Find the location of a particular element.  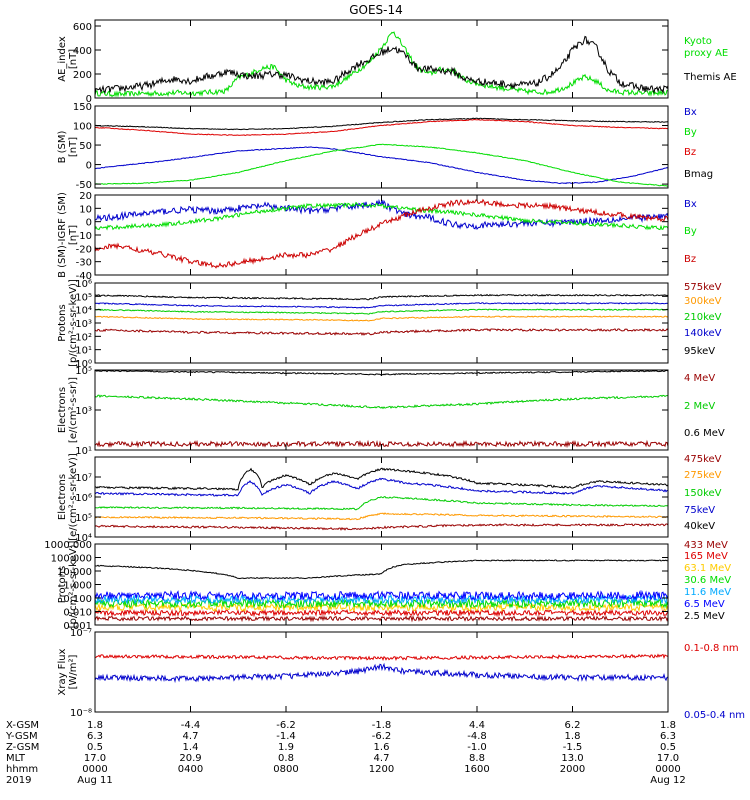

panel-frame is located at coordinates (381, 147).